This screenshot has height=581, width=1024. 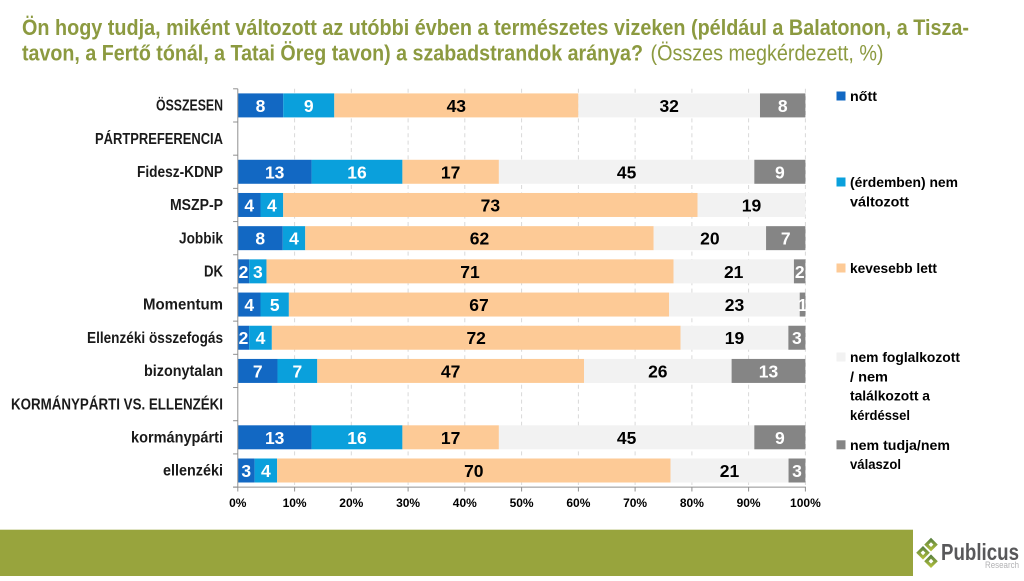 What do you see at coordinates (189, 105) in the screenshot?
I see `svg-text: ÖSSZESEN` at bounding box center [189, 105].